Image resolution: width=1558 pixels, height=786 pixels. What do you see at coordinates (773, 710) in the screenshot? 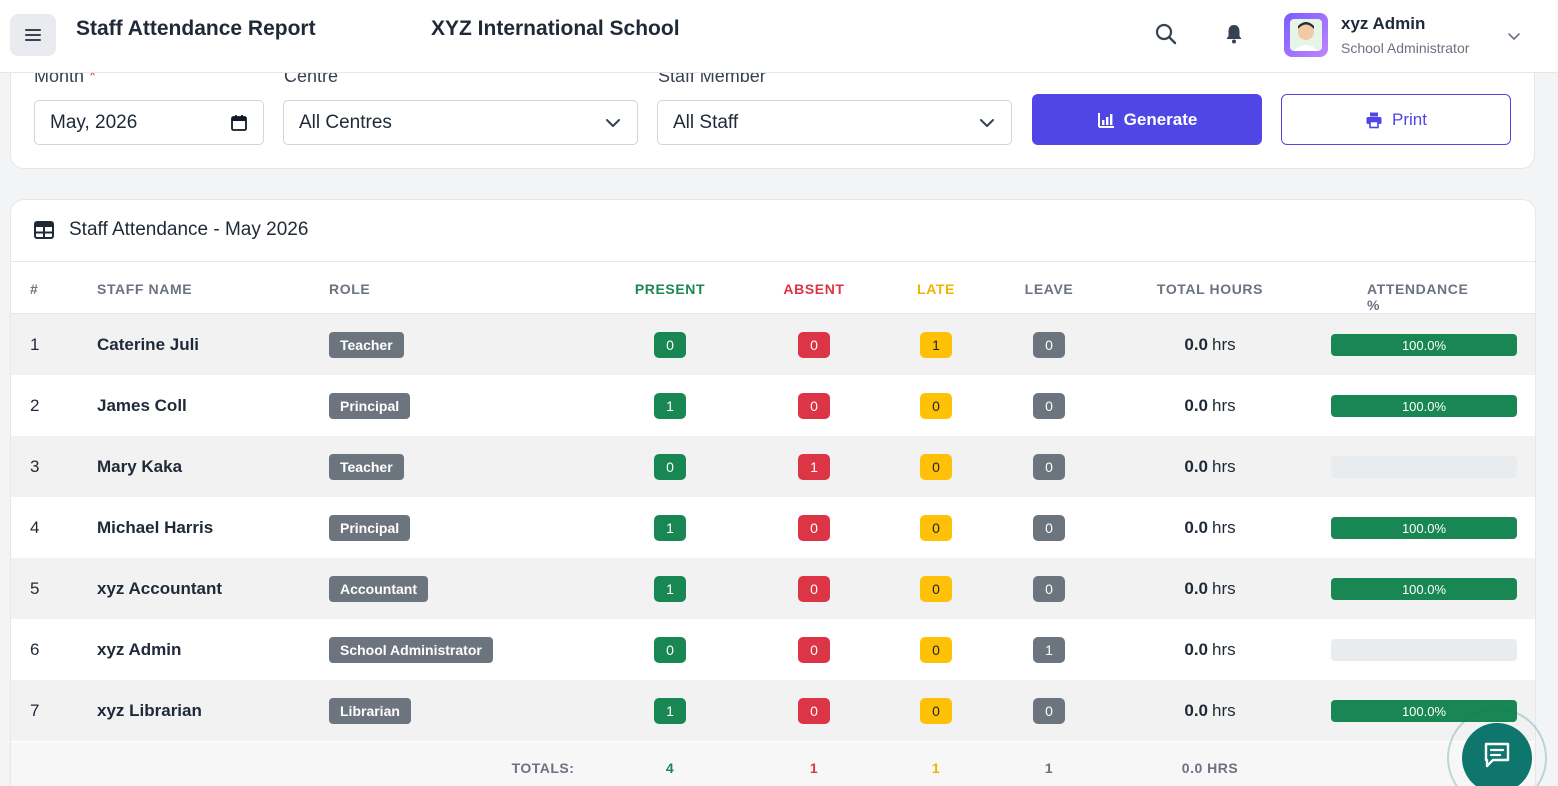
I see `table-row: 7 xyz Librarian Librarian 1 0 0 0 0.0 hrs 100.0%` at bounding box center [773, 710].